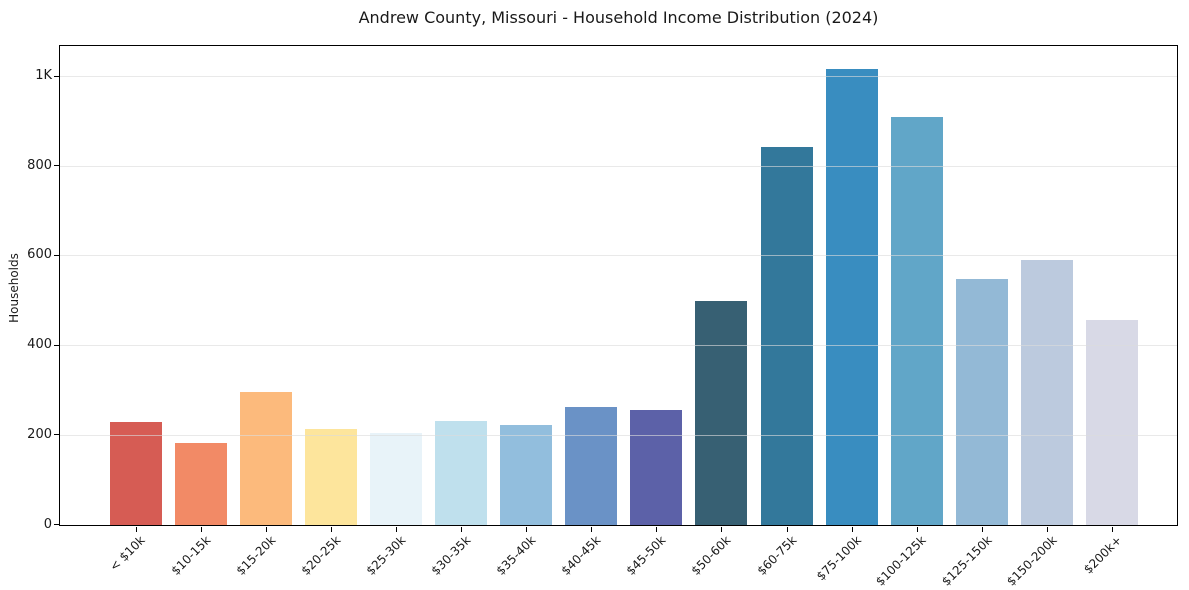  What do you see at coordinates (330, 476) in the screenshot?
I see `bar-$20-25k` at bounding box center [330, 476].